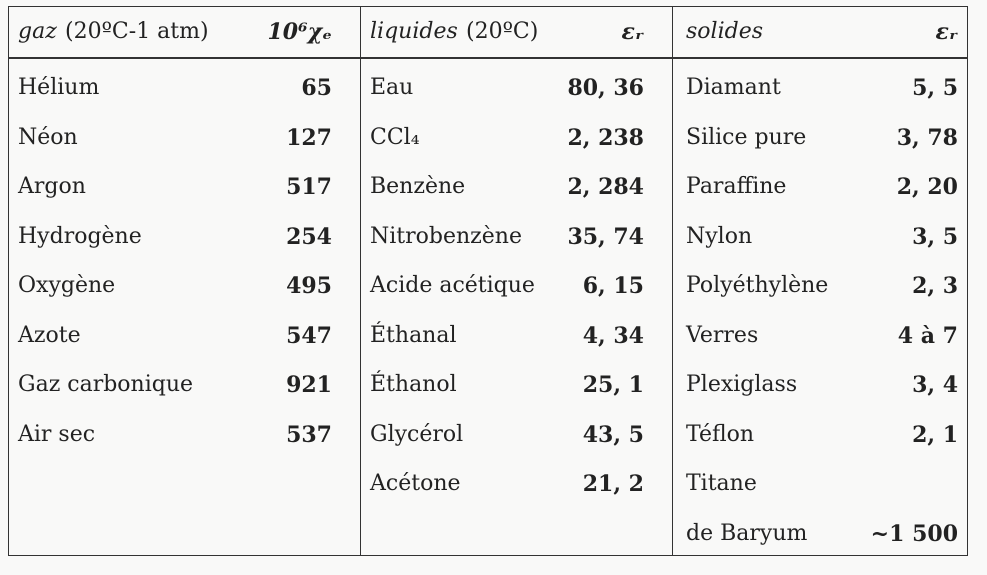 The height and width of the screenshot is (575, 987). Describe the element at coordinates (488, 58) in the screenshot. I see `header-rule` at that location.